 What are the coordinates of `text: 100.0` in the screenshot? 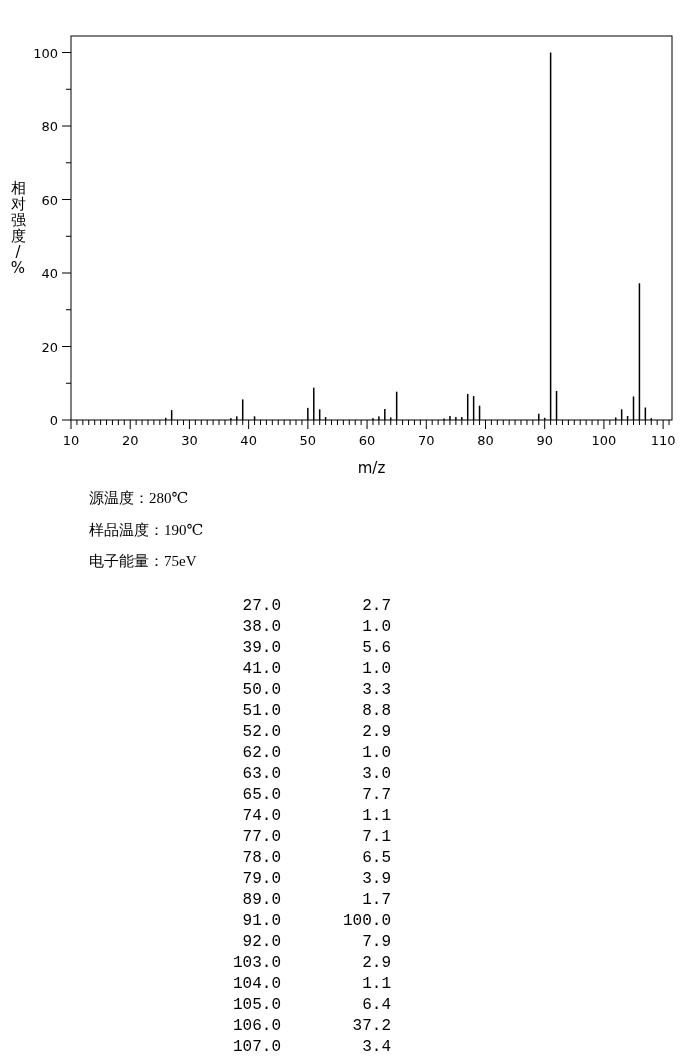 It's located at (366, 921).